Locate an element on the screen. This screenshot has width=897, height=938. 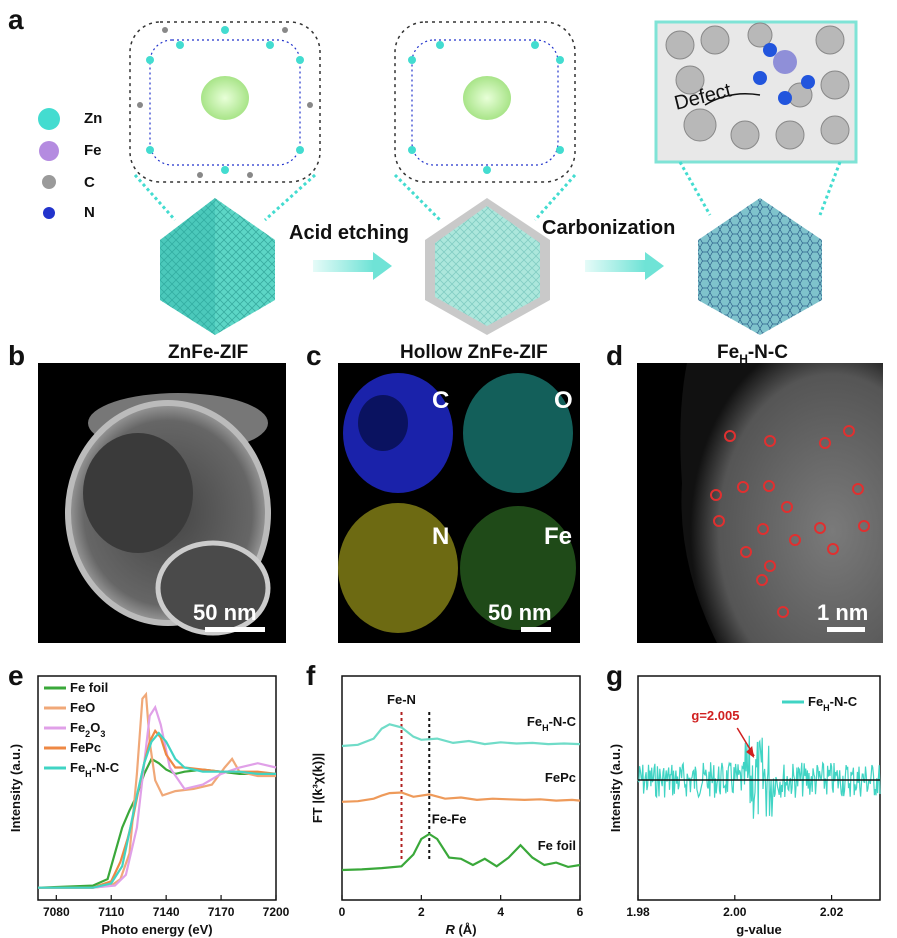
eds-label-fe: Fe is located at coordinates (558, 536).